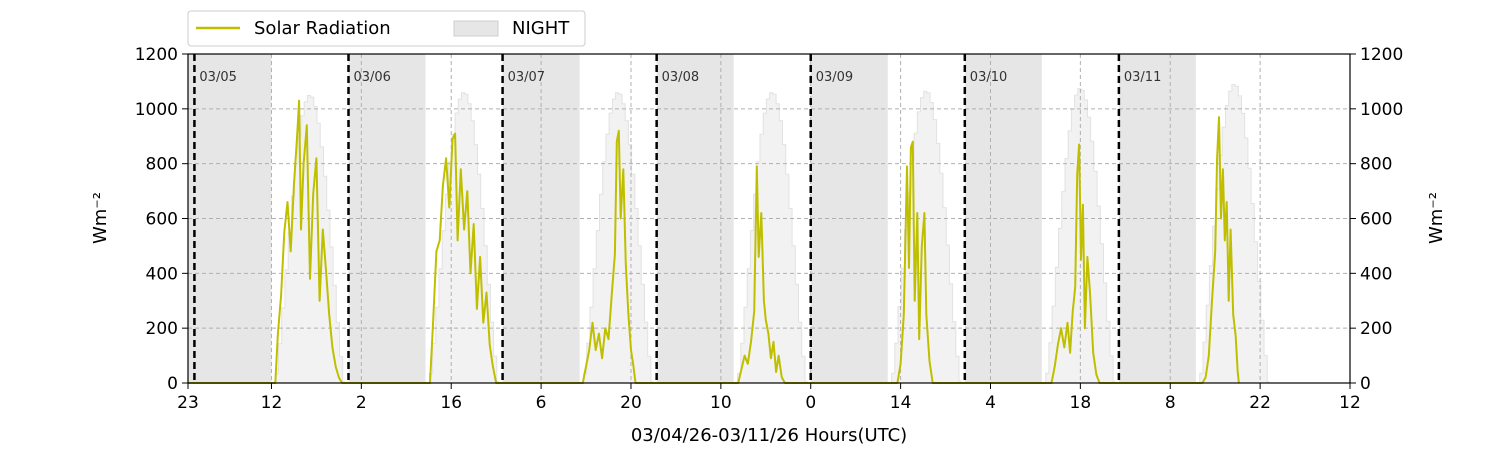 This screenshot has height=450, width=1500. What do you see at coordinates (100, 218) in the screenshot?
I see `y-axis-label-left: Wm⁻²` at bounding box center [100, 218].